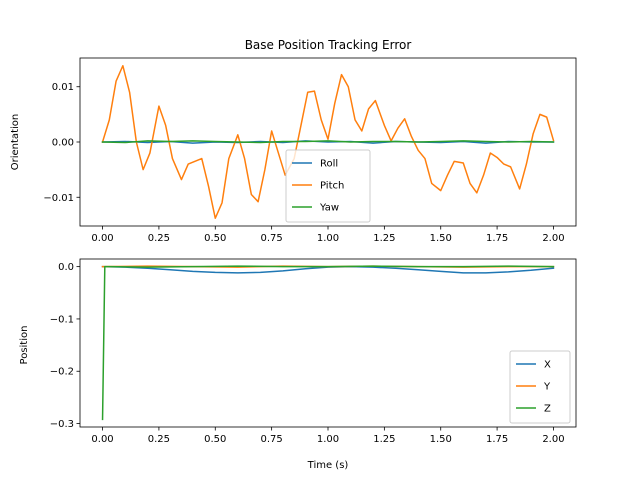  Describe the element at coordinates (329, 164) in the screenshot. I see `legend-label-roll: Roll` at that location.